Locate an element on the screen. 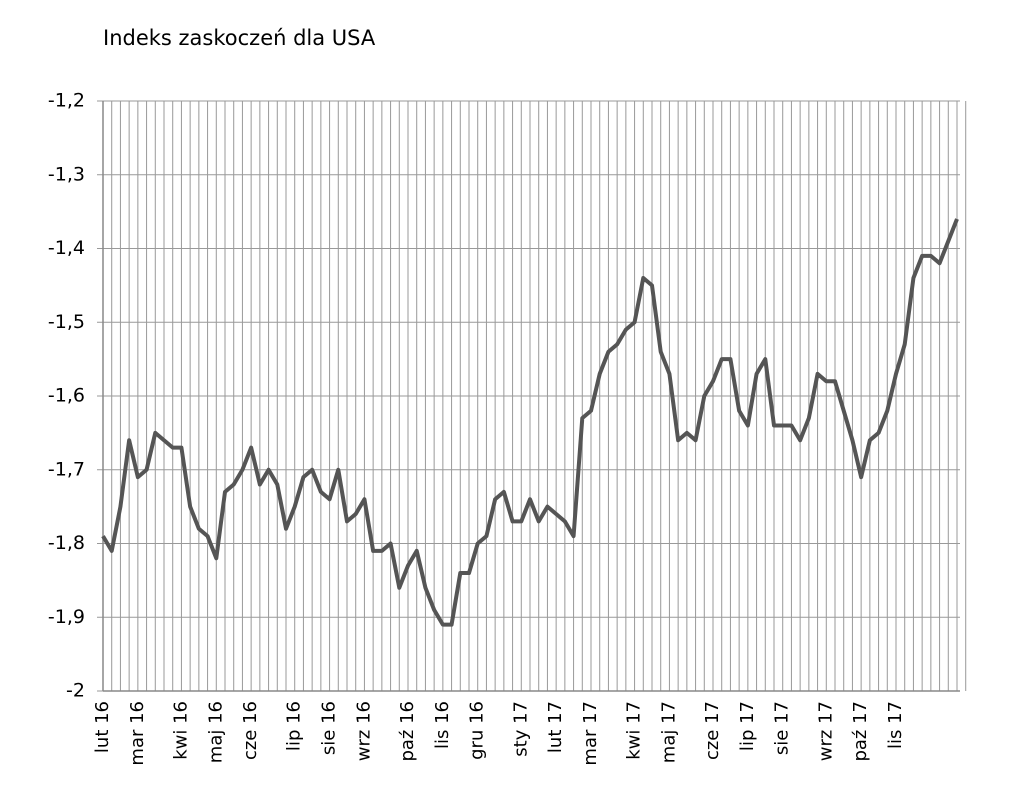  x-tick-label: maj 17 is located at coordinates (668, 732).